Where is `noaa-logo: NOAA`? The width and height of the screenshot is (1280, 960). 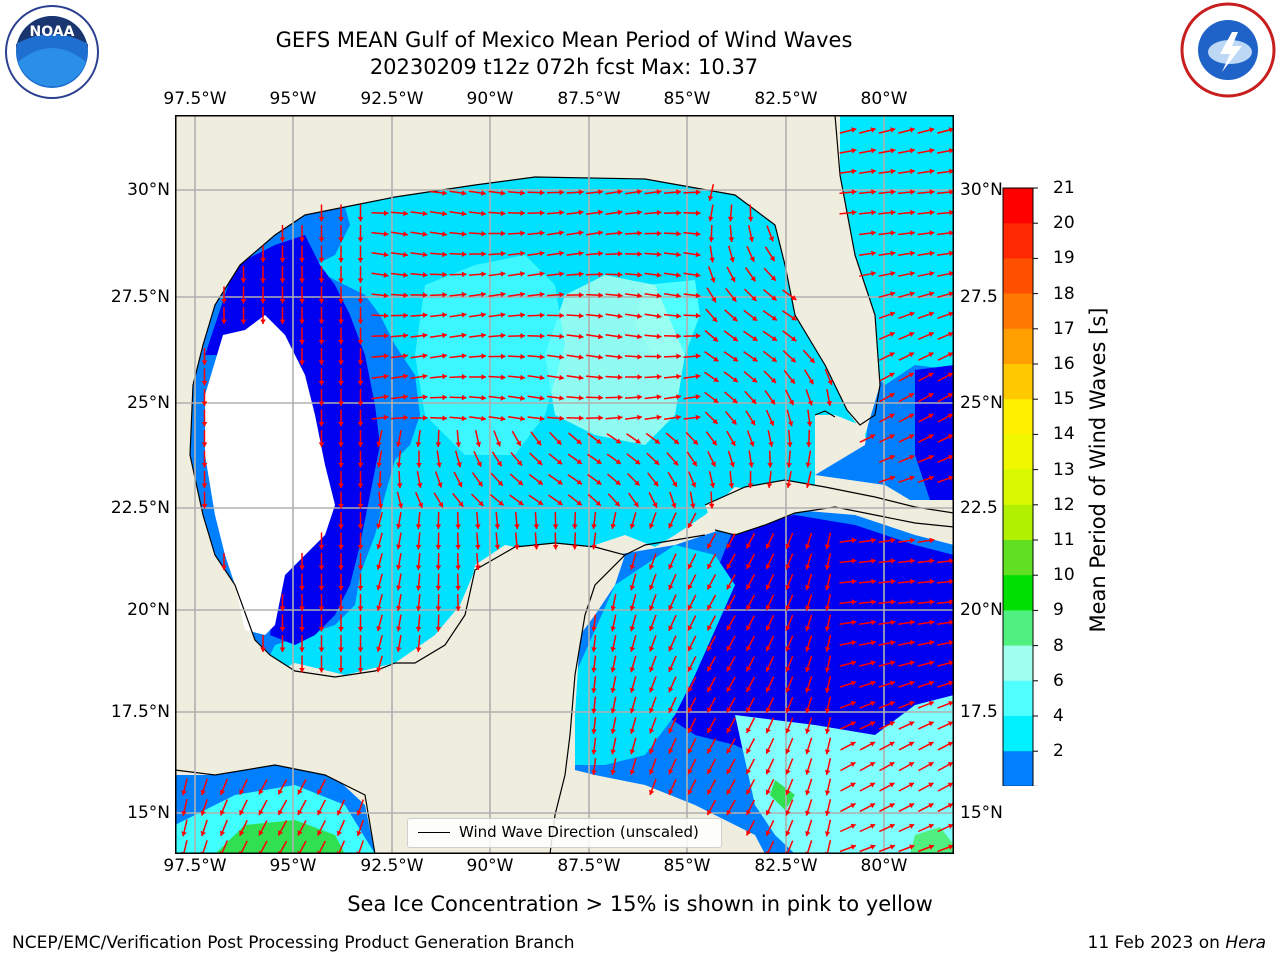
noaa-logo: NOAA is located at coordinates (52, 52).